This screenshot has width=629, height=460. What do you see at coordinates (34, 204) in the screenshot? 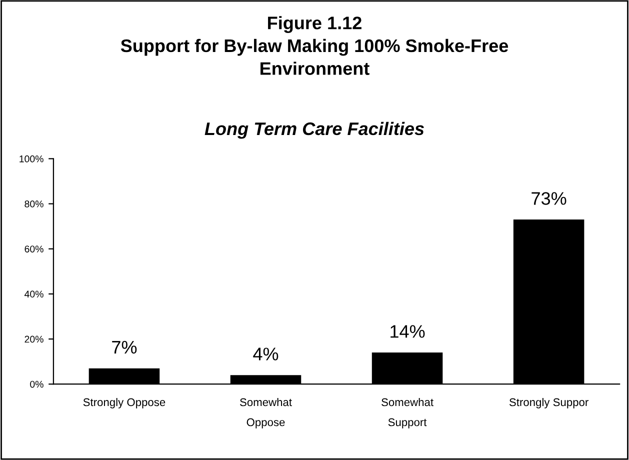
I see `y-tick-label: 80%` at bounding box center [34, 204].